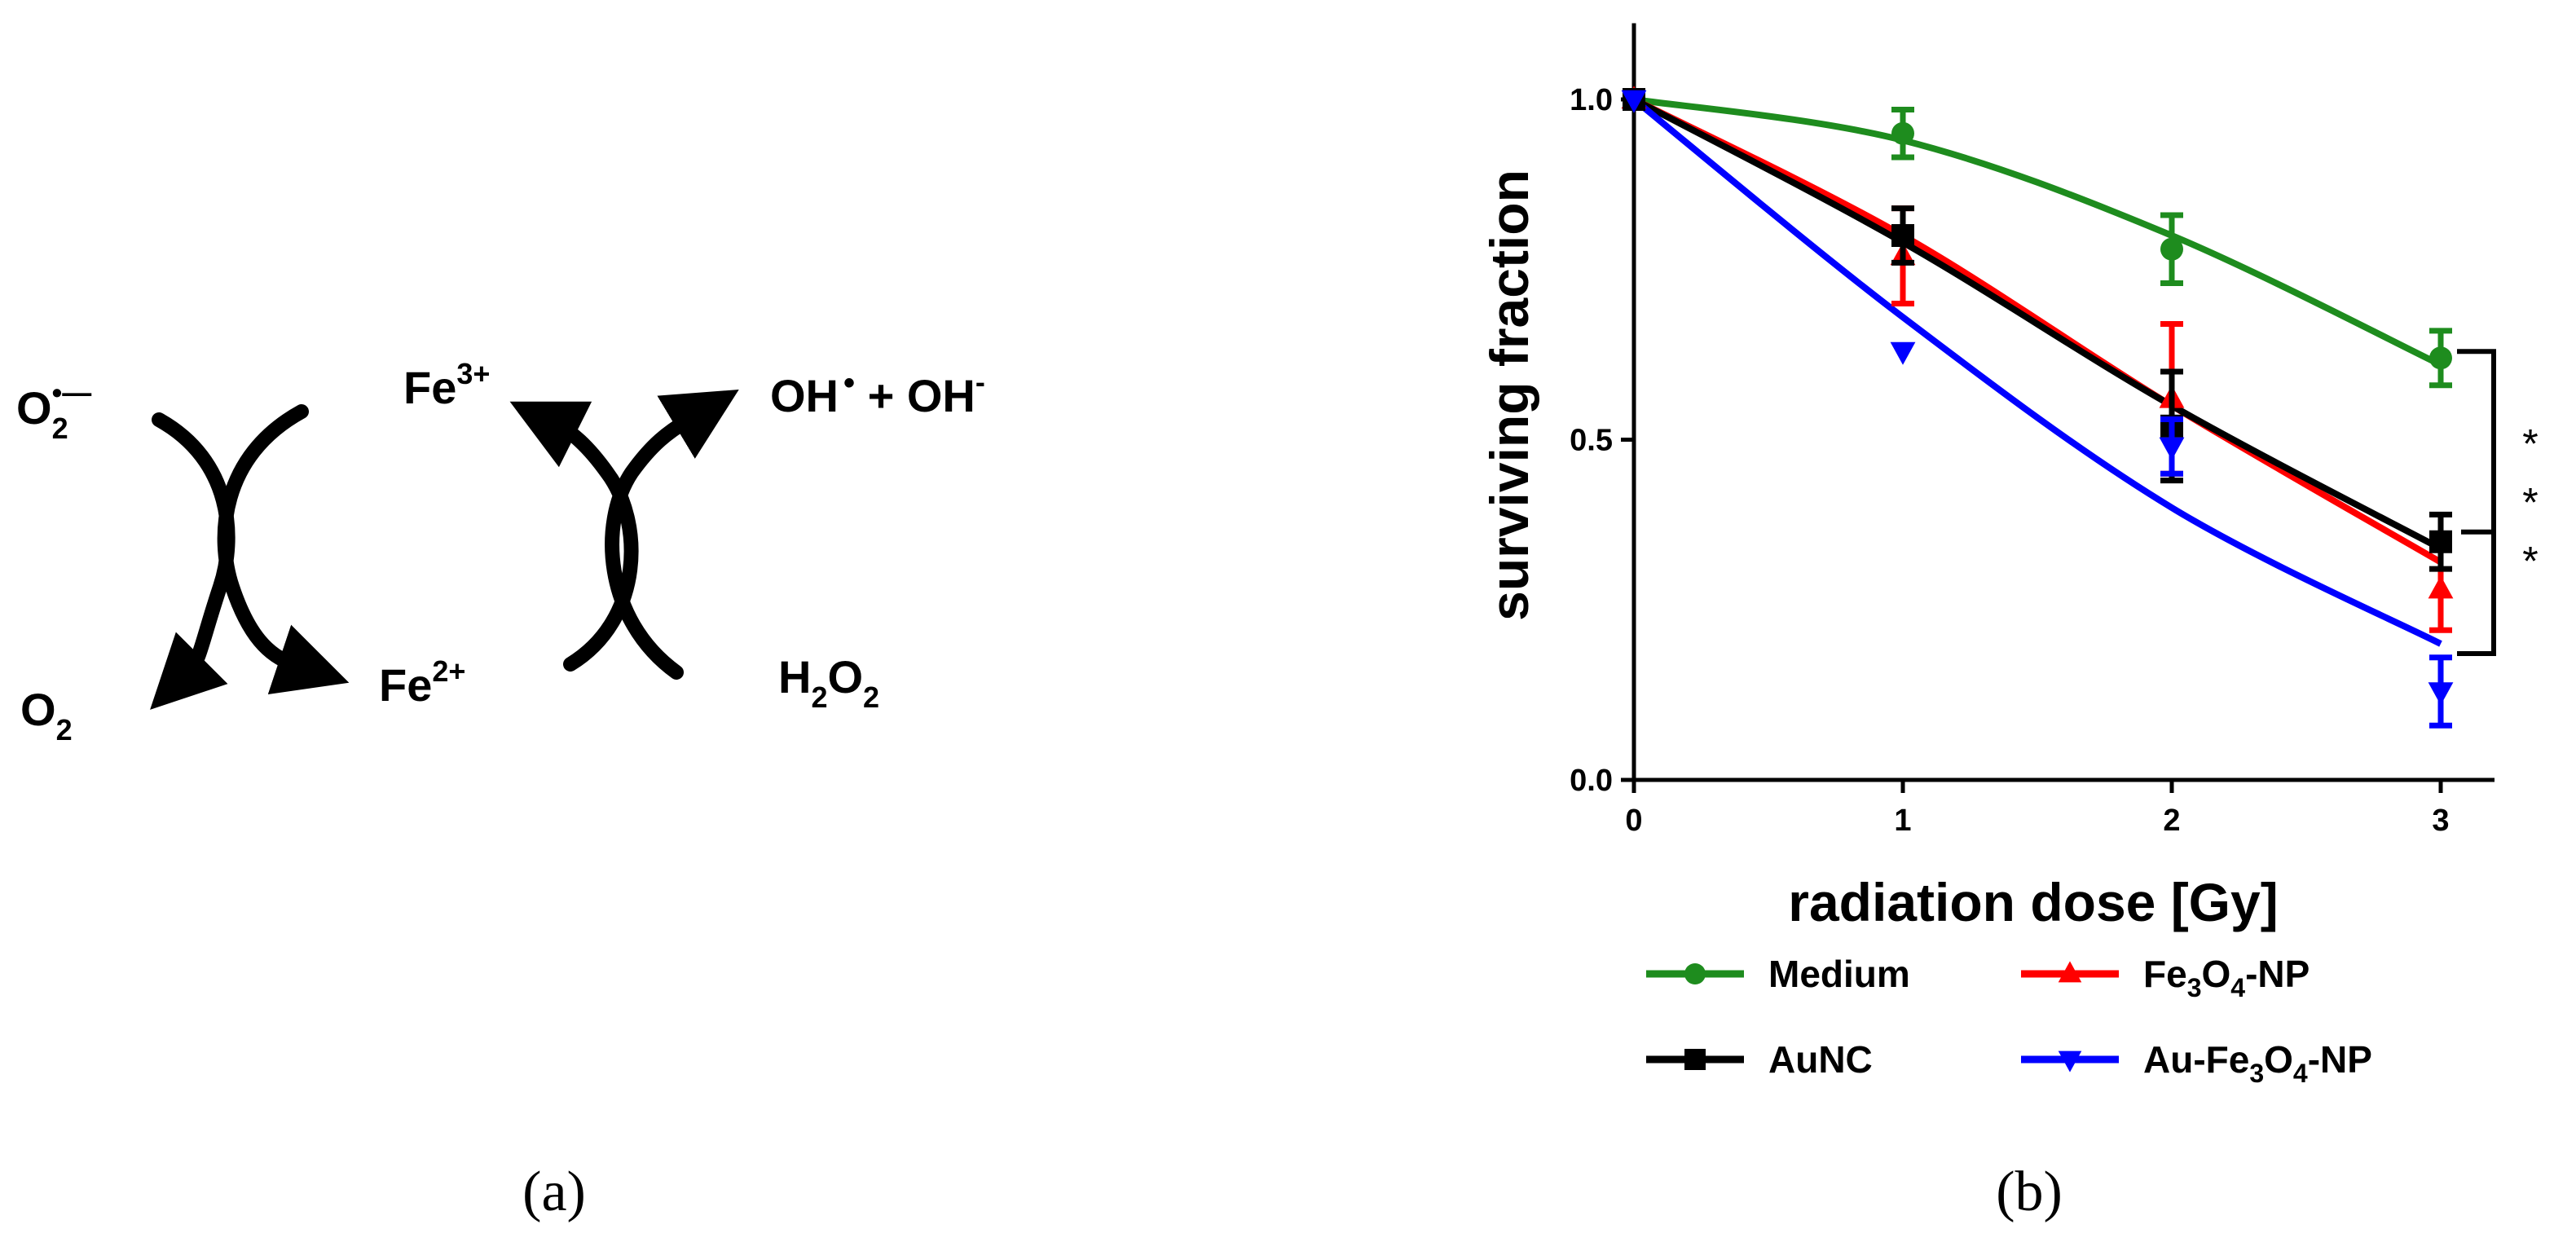  I want to click on y-axis-label: surviving fraction, so click(1509, 395).